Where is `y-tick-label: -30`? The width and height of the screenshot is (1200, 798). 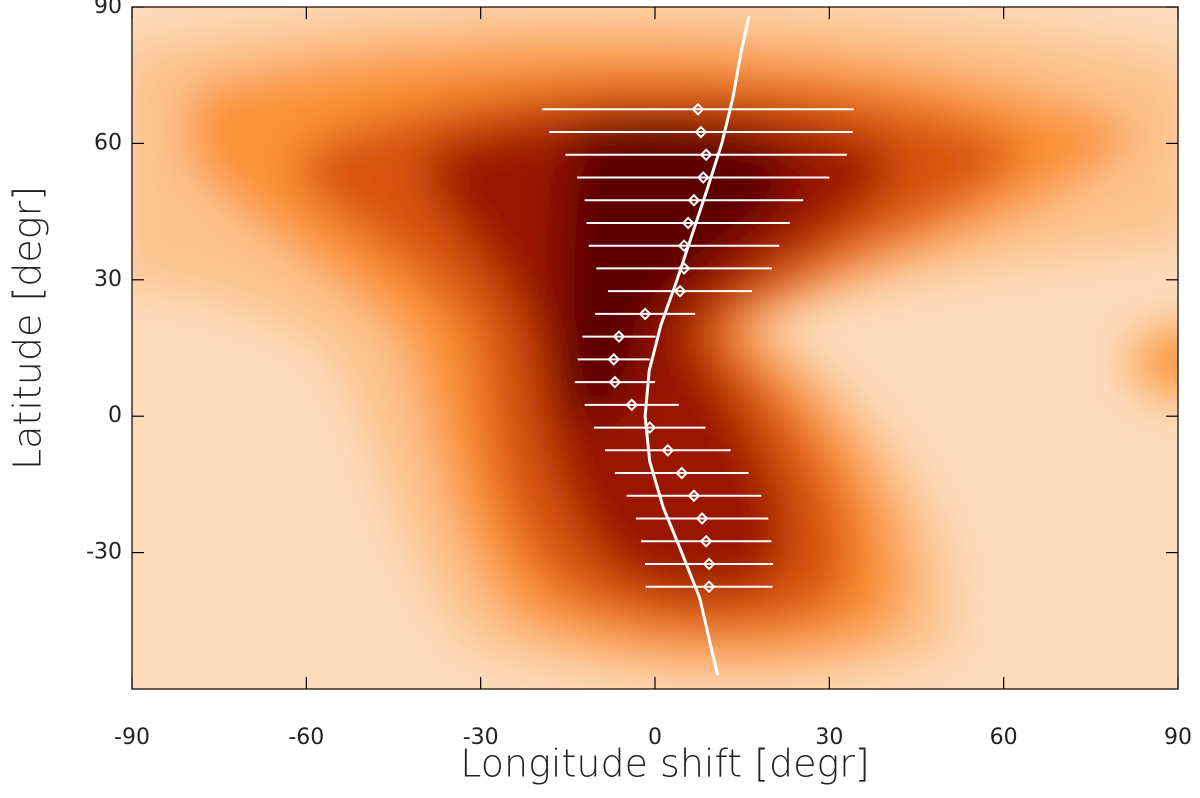
y-tick-label: -30 is located at coordinates (104, 552).